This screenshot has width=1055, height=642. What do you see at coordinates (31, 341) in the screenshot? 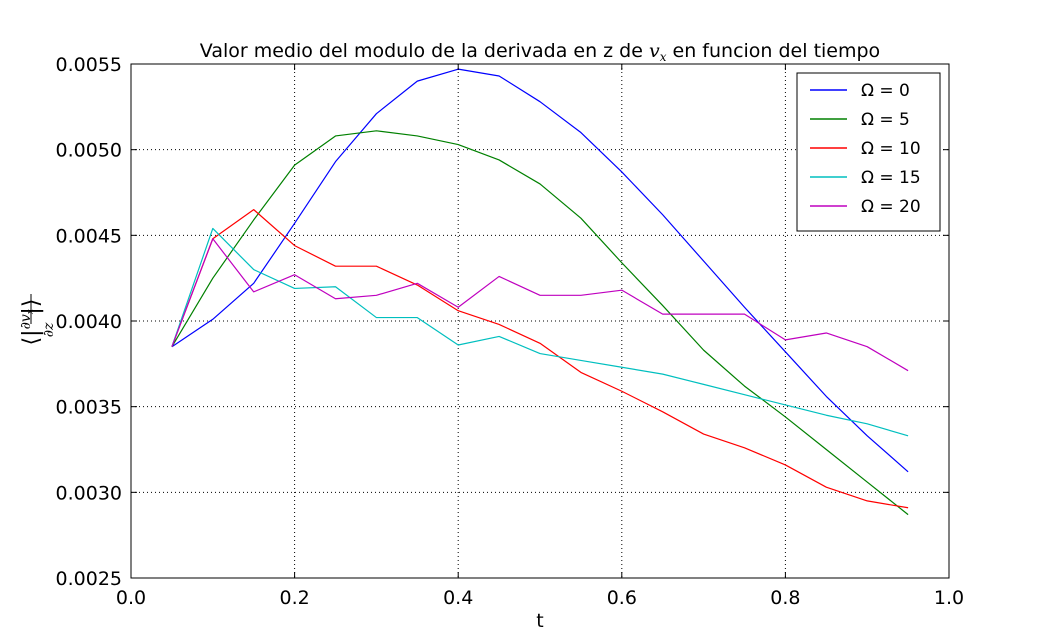
I see `y-label-open-bracket: ⟨` at bounding box center [31, 341].